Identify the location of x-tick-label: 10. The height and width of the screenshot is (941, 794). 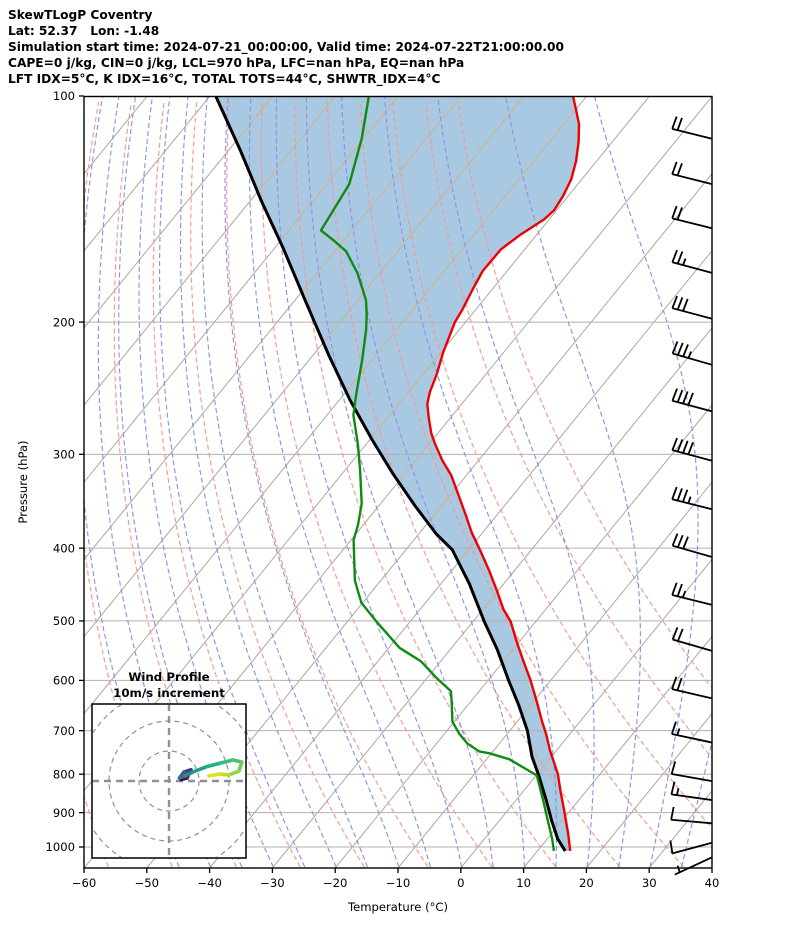
(523, 883).